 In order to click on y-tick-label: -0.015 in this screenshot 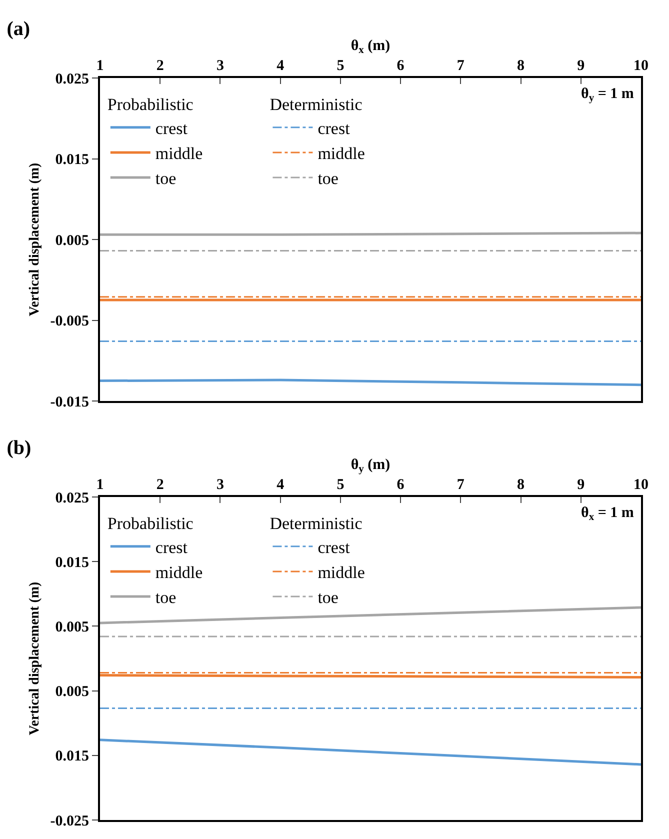, I will do `click(69, 402)`.